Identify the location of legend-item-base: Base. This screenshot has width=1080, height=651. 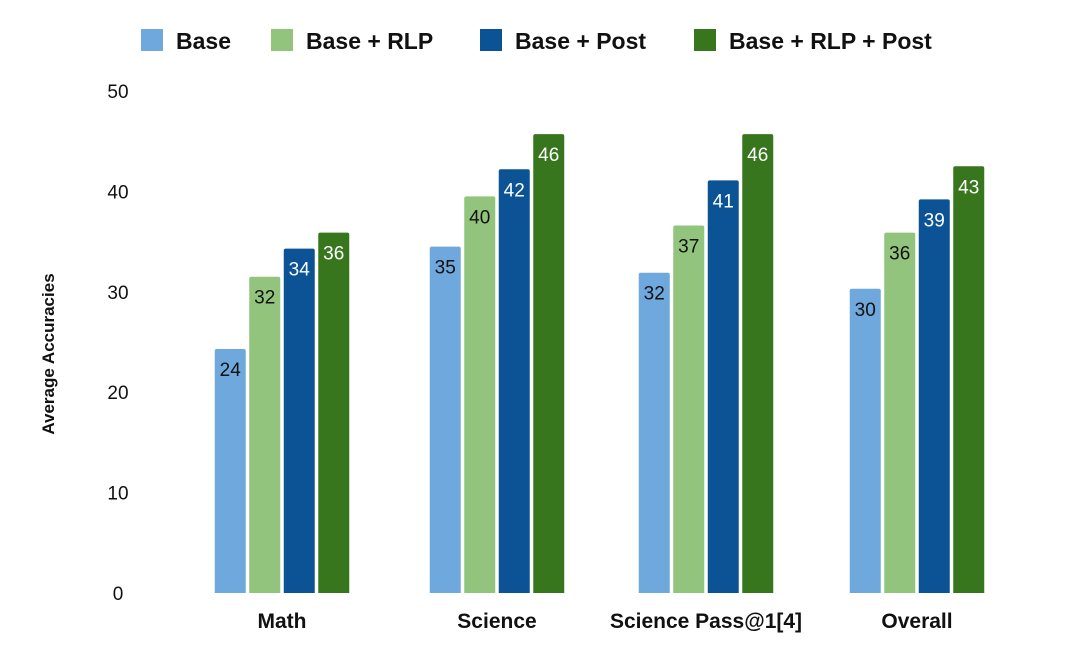
(186, 41).